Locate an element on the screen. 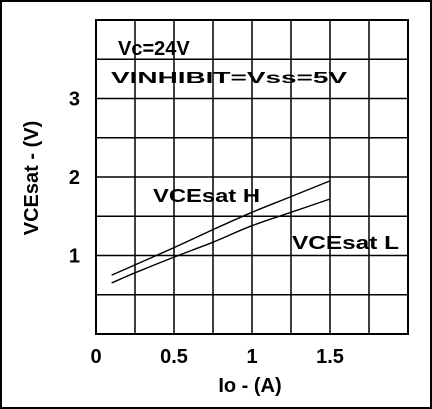 The width and height of the screenshot is (432, 409). y-tick-label: 2 is located at coordinates (74, 178).